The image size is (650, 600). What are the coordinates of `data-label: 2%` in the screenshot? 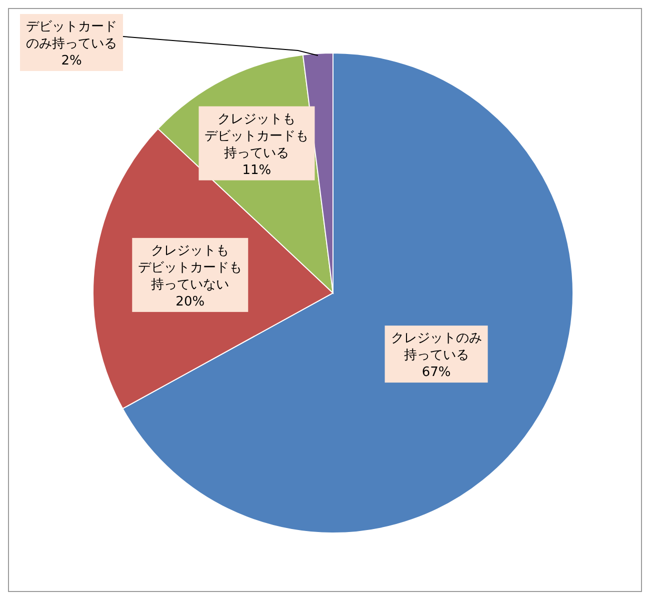 It's located at (71, 61).